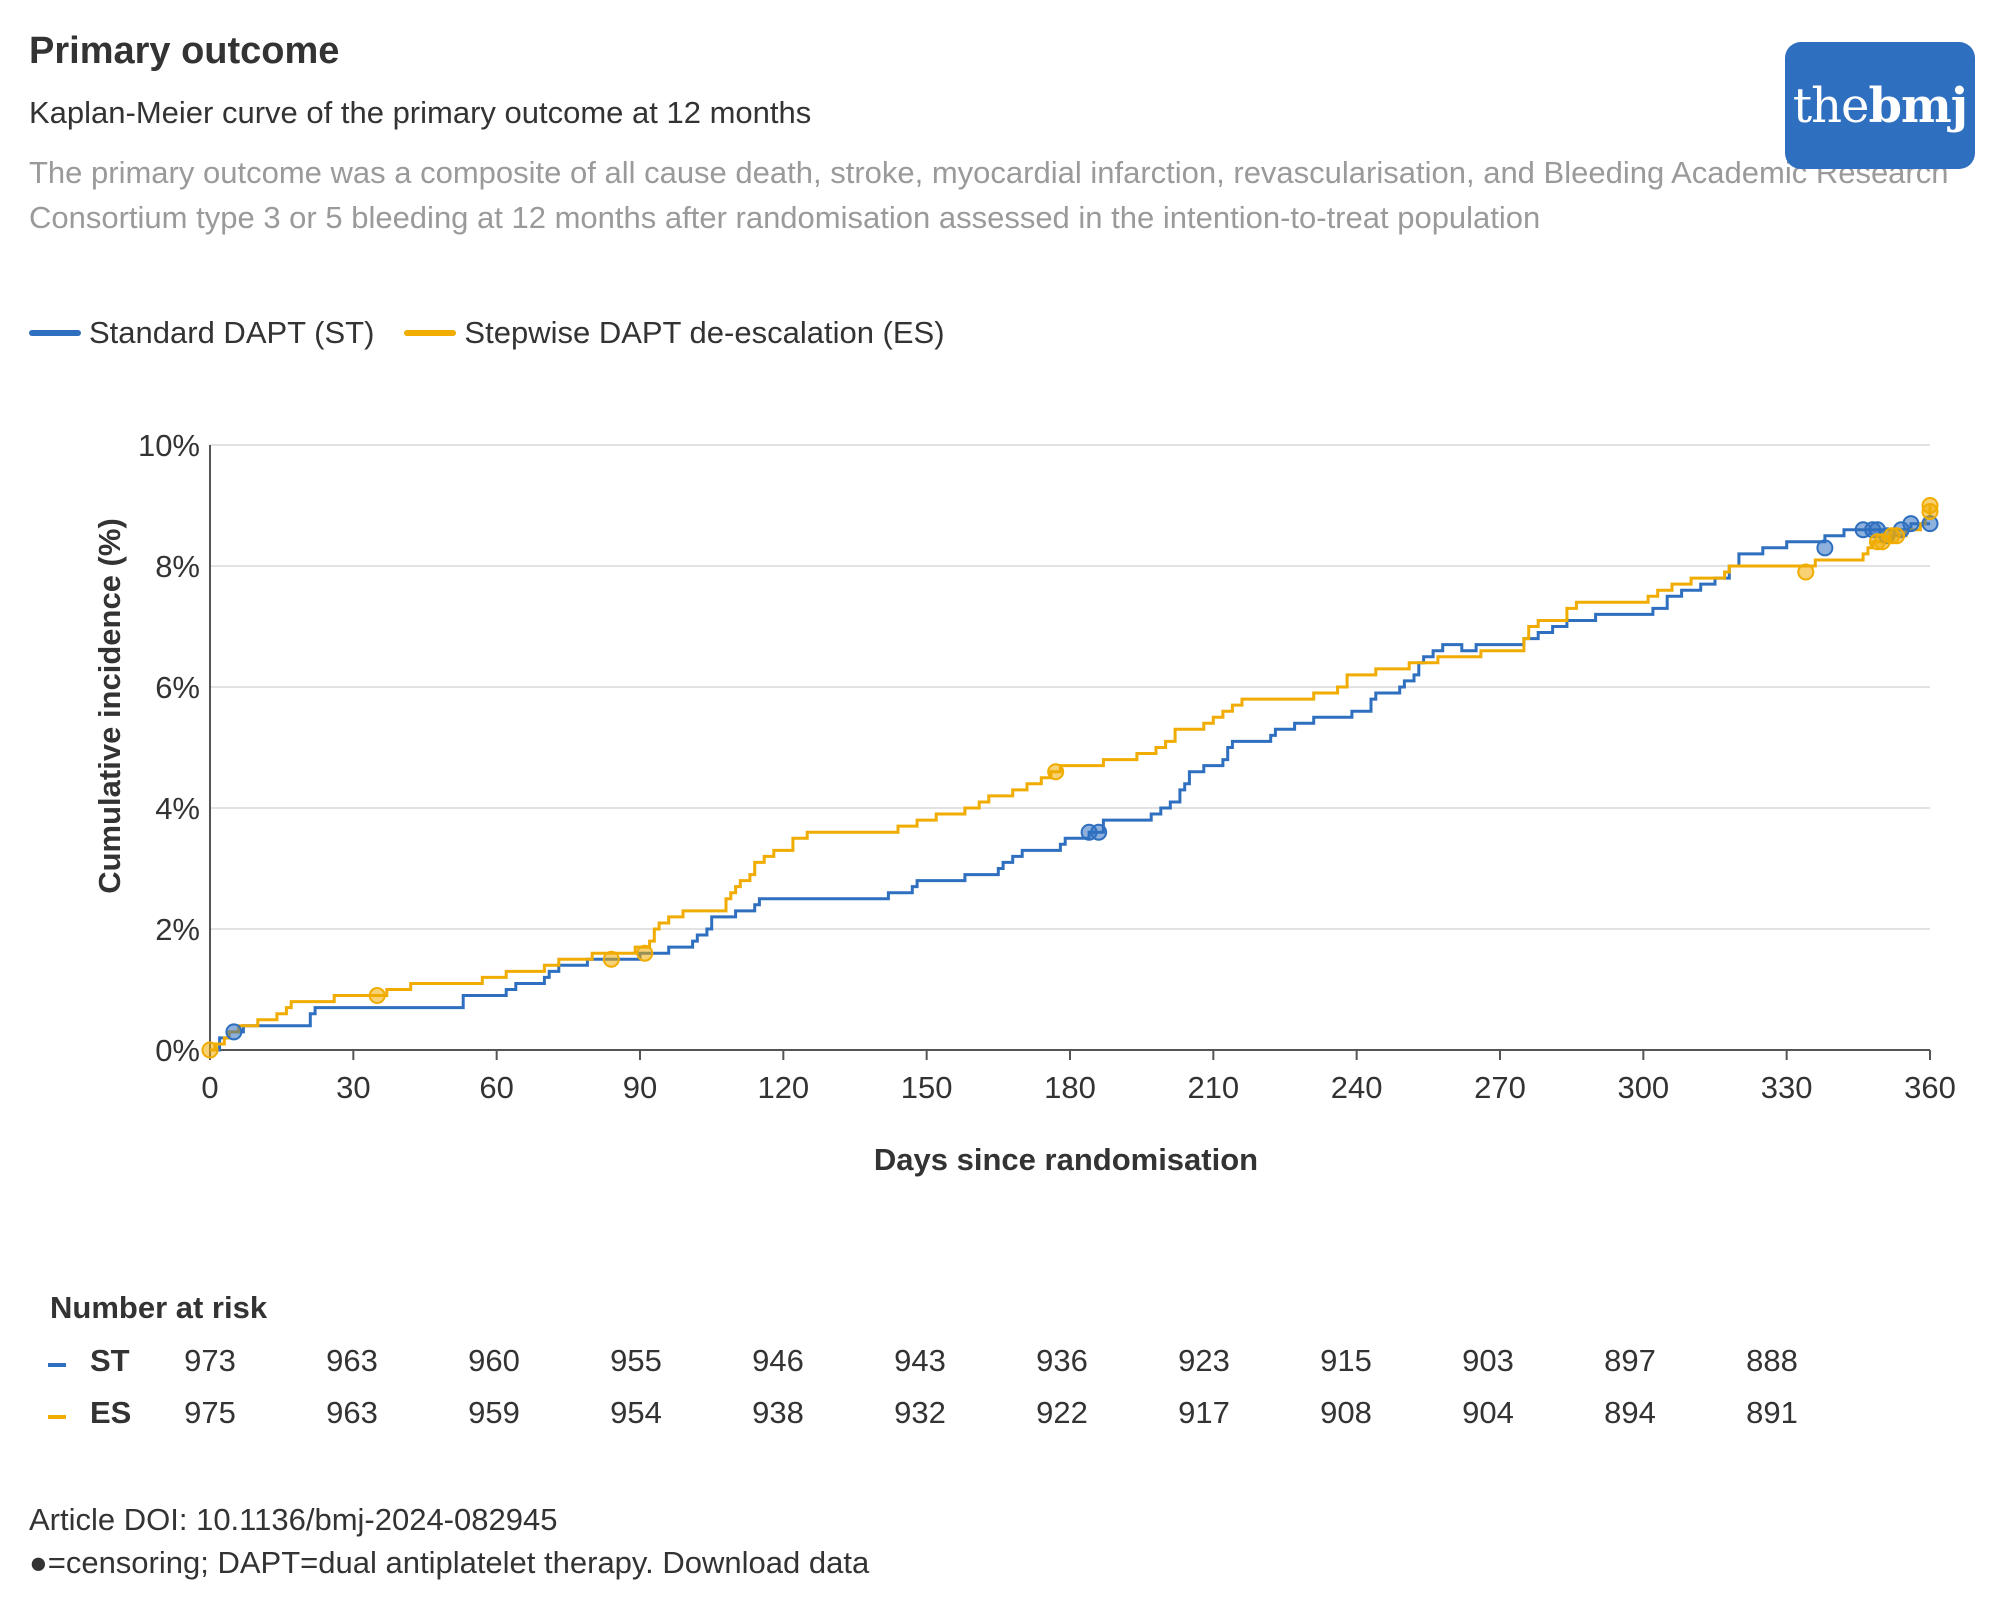 The width and height of the screenshot is (2000, 1600). What do you see at coordinates (1213, 1087) in the screenshot?
I see `x-tick-label: 210` at bounding box center [1213, 1087].